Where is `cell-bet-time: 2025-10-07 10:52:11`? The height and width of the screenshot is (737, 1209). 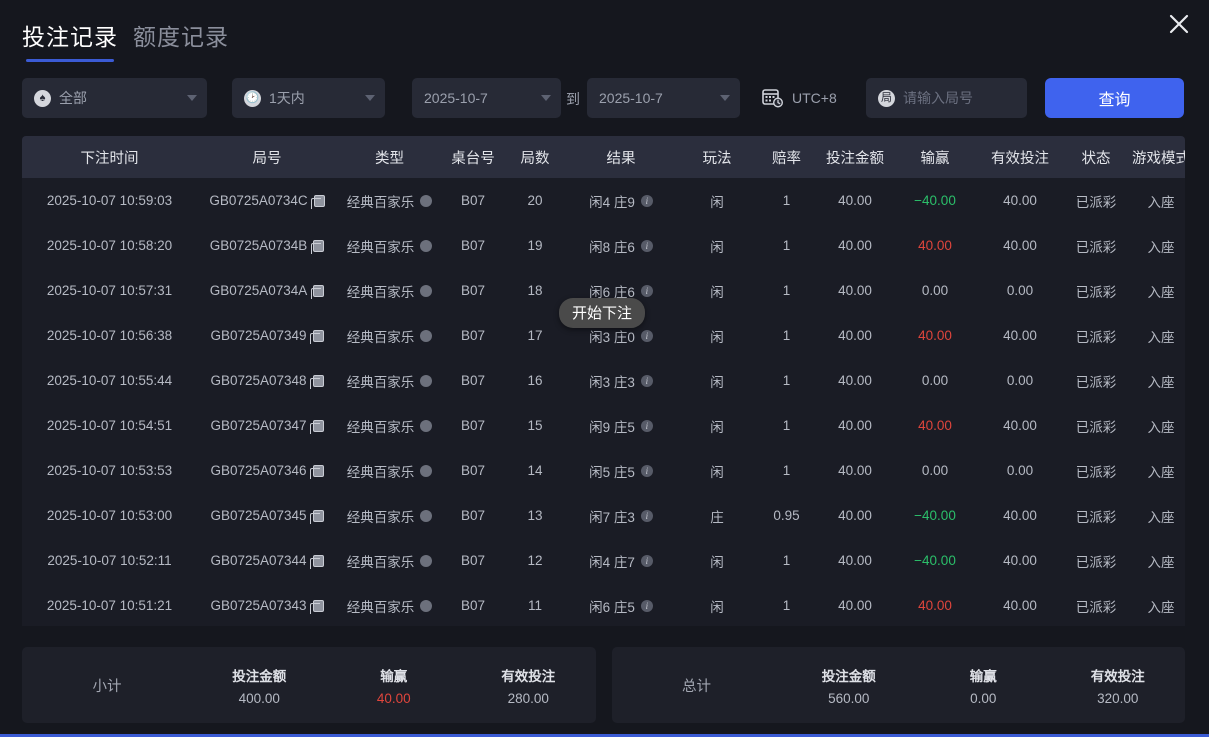 cell-bet-time: 2025-10-07 10:52:11 is located at coordinates (109, 560).